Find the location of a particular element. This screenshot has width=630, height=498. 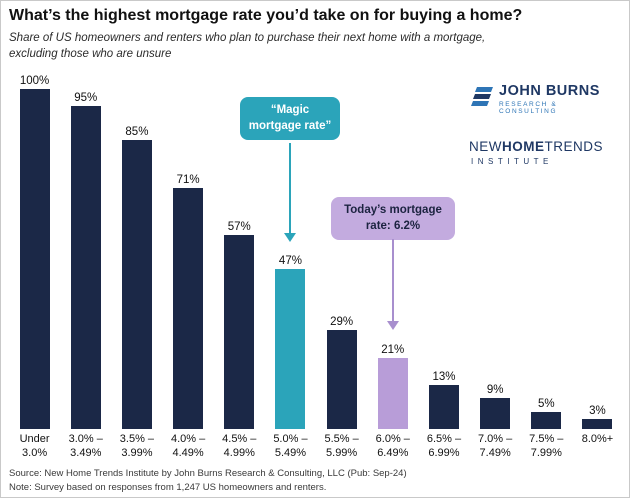

bar-slot: 13% is located at coordinates (443, 250).